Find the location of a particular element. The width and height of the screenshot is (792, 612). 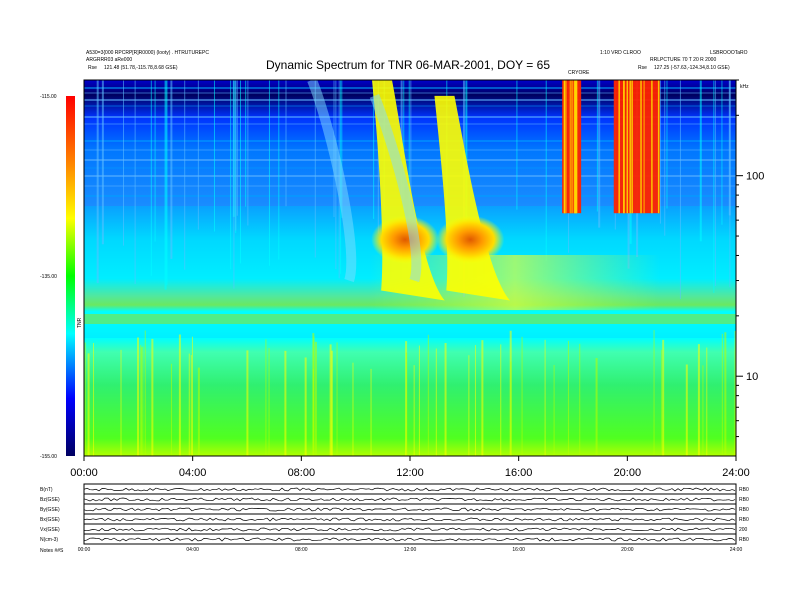

panel-x-tick-label: 00:00 is located at coordinates (84, 550).